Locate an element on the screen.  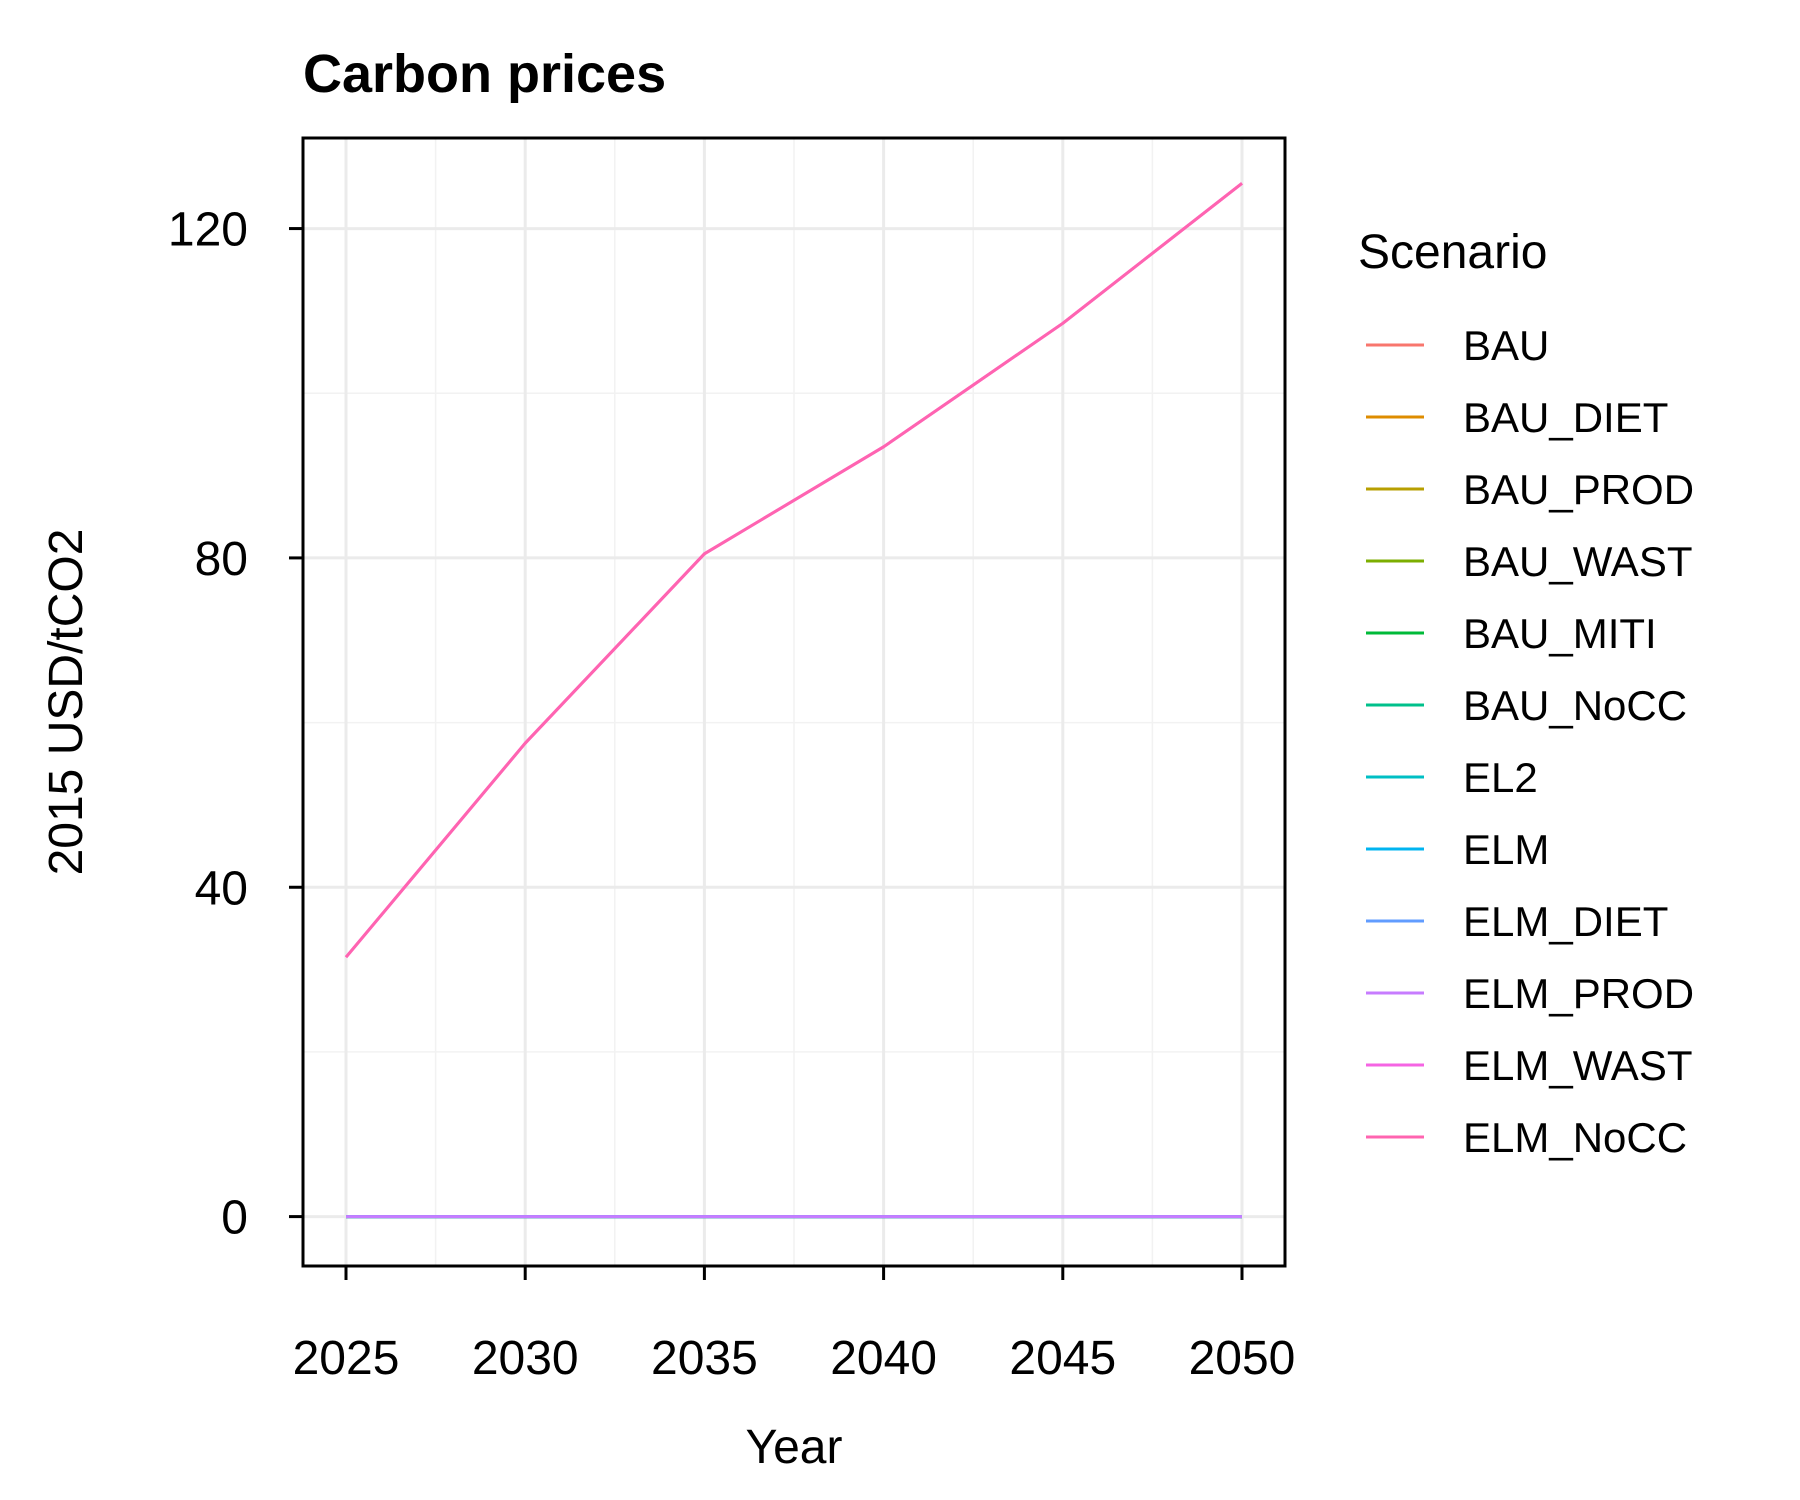
legend-label-elm-prod: ELM_PROD is located at coordinates (1578, 993).